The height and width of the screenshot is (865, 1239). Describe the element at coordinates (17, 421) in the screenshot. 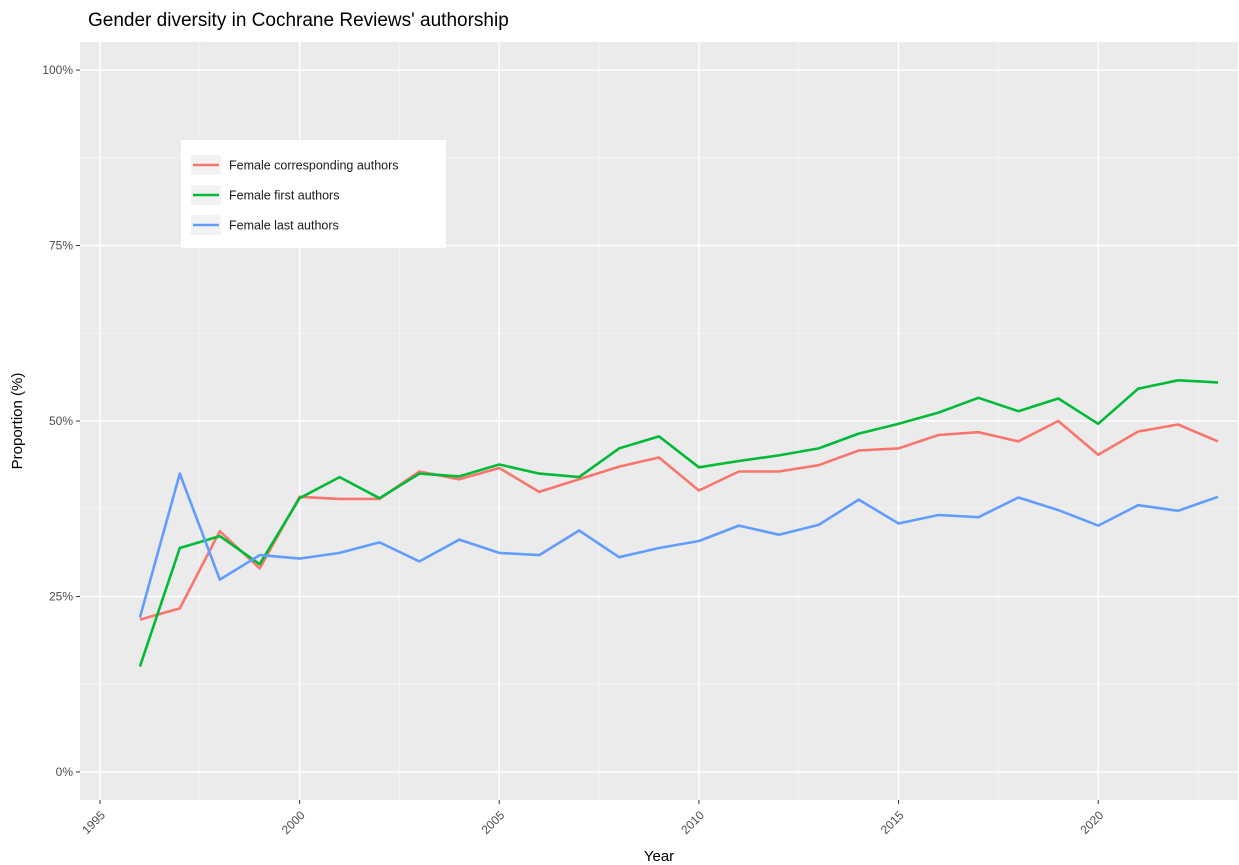

I see `y-axis-title: Proportion (%)` at that location.